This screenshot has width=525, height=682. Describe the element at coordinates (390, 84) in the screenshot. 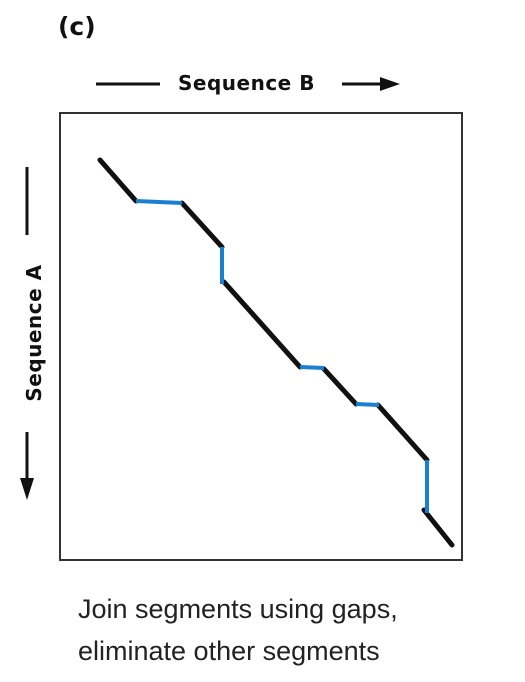

I see `seq-b-arrowhead` at that location.